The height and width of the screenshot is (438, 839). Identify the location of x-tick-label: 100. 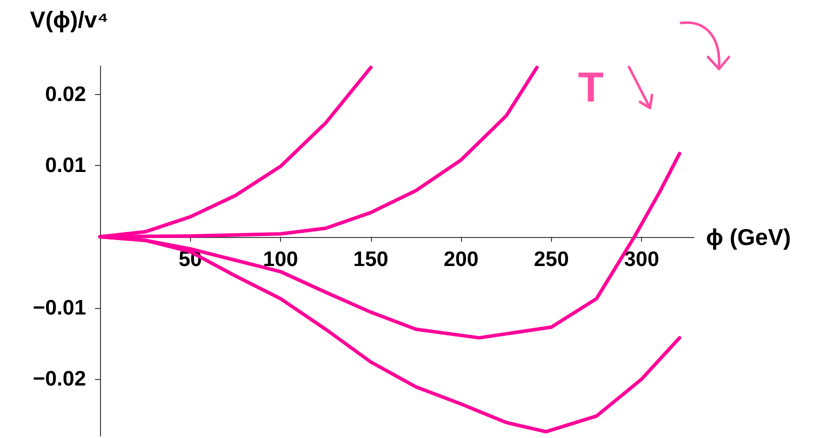
(280, 259).